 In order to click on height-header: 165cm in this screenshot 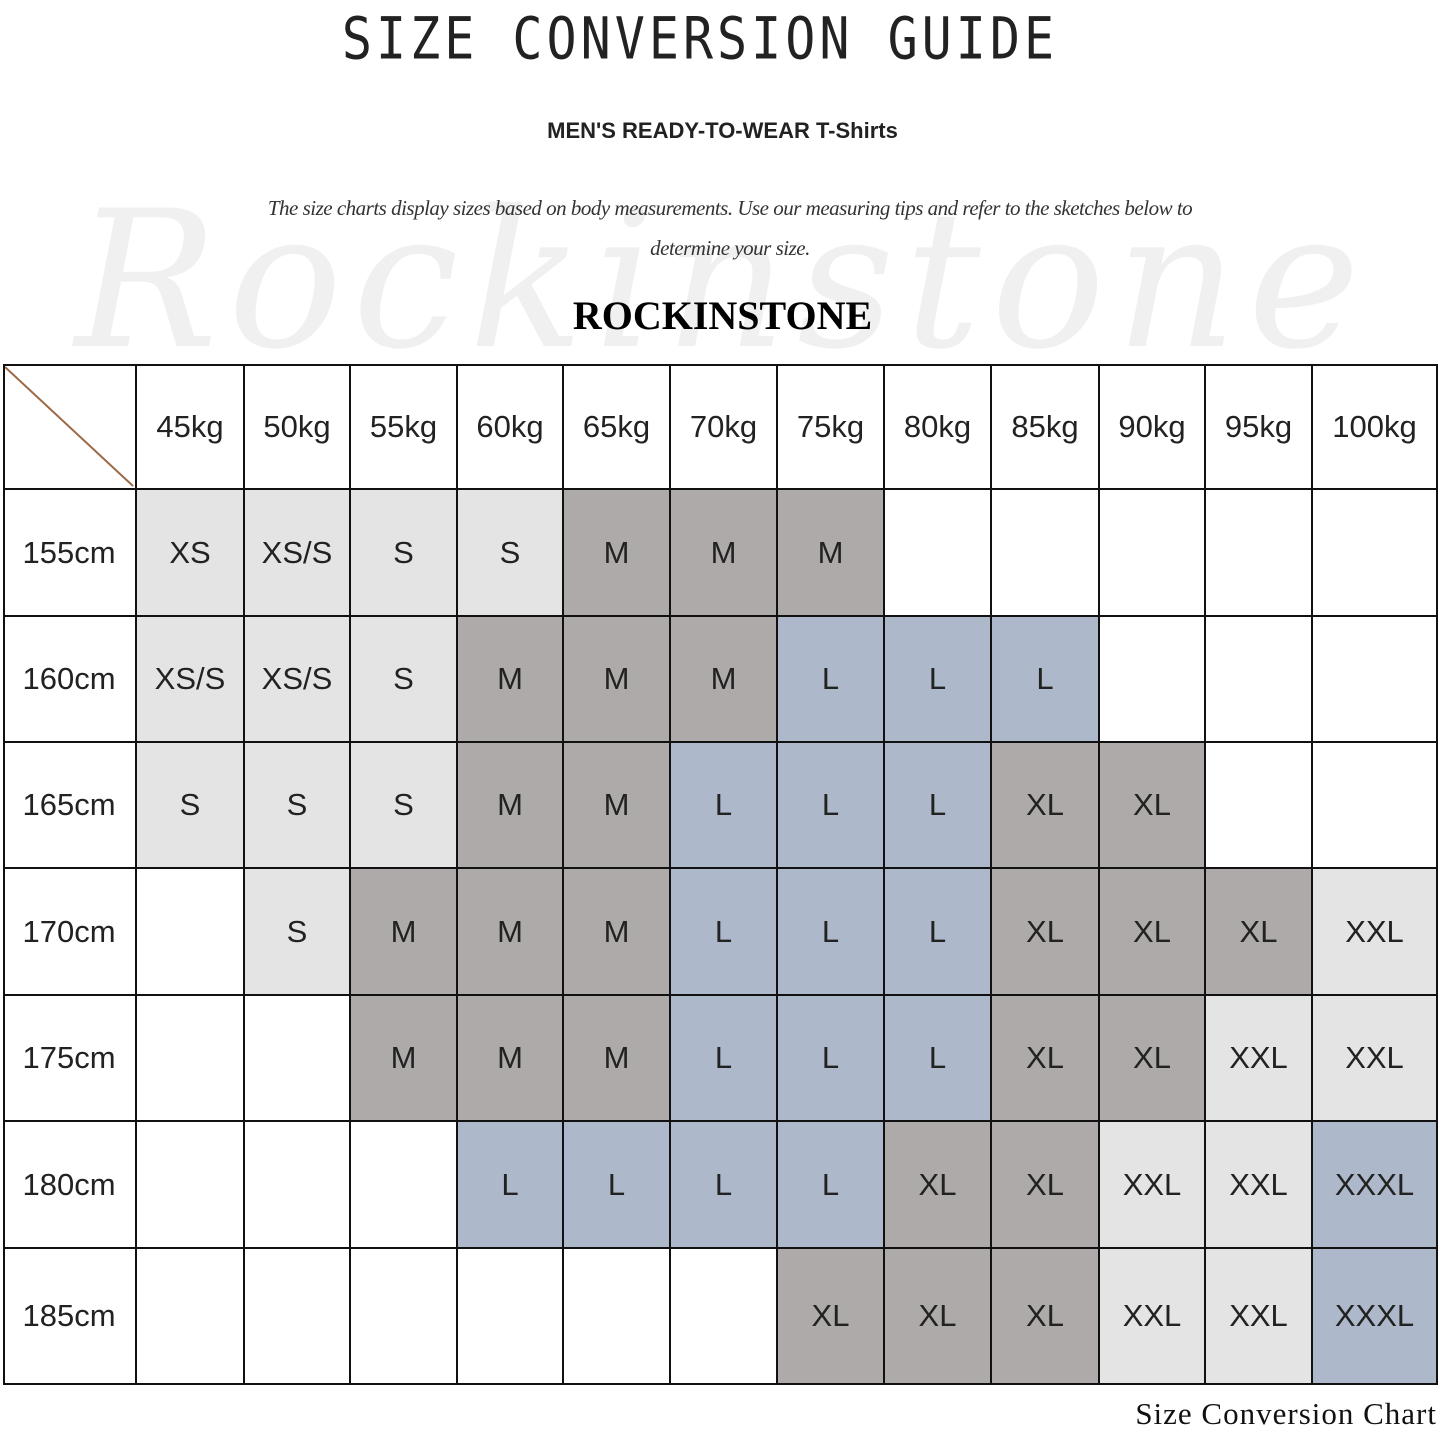, I will do `click(70, 806)`.